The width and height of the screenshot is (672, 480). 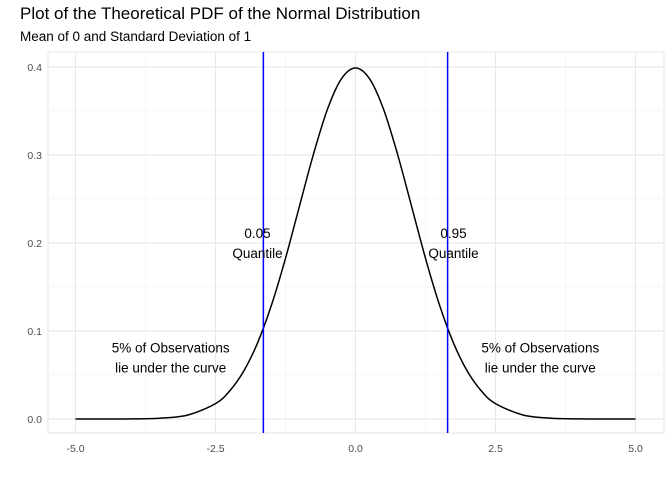 What do you see at coordinates (75, 449) in the screenshot?
I see `x-tick-label: -5.0` at bounding box center [75, 449].